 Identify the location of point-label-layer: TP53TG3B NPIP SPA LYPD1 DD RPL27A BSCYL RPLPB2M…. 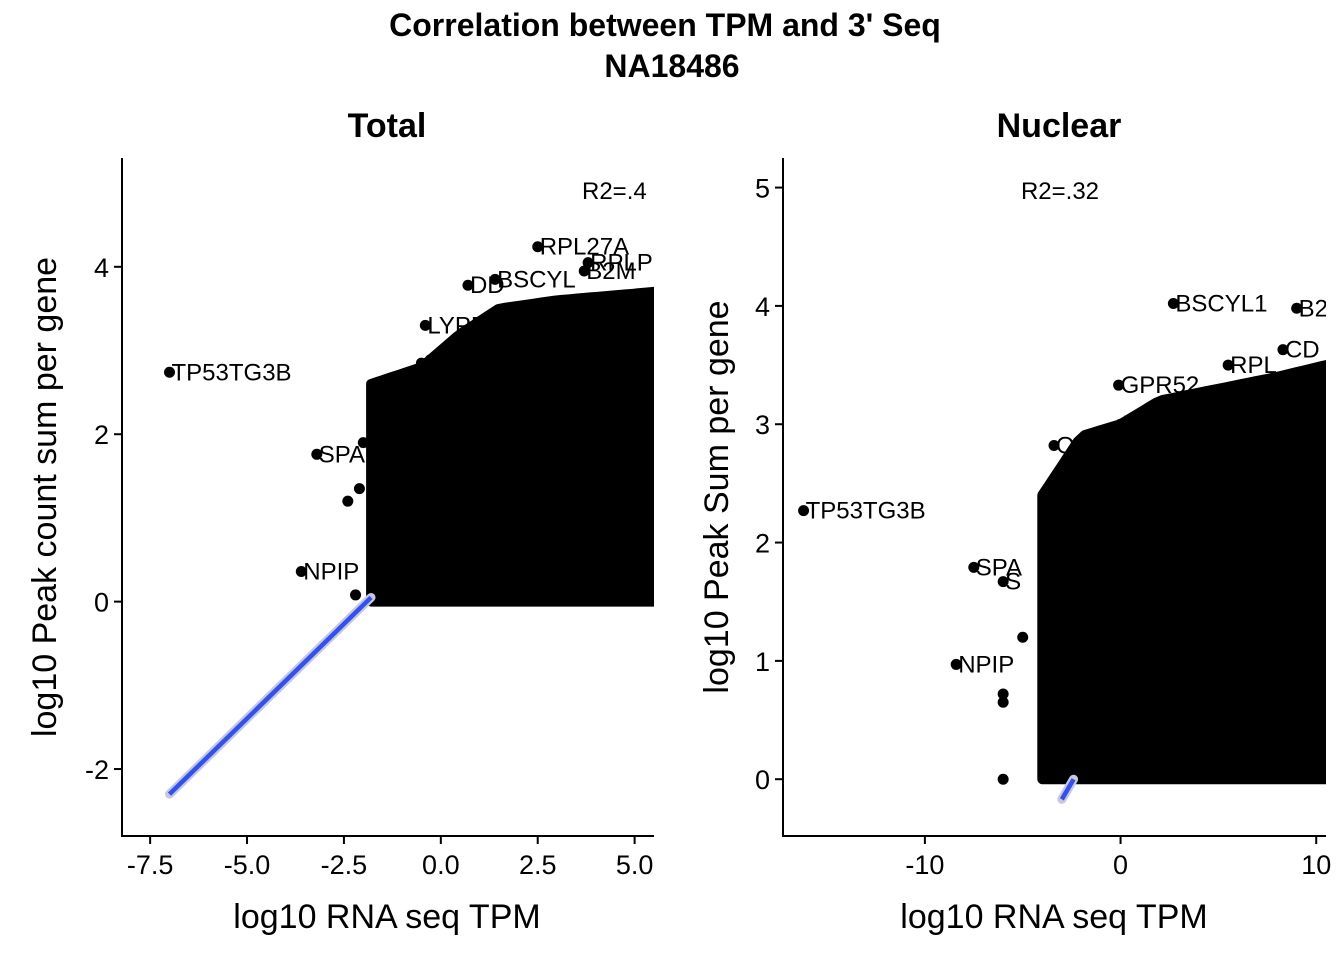
(412, 410).